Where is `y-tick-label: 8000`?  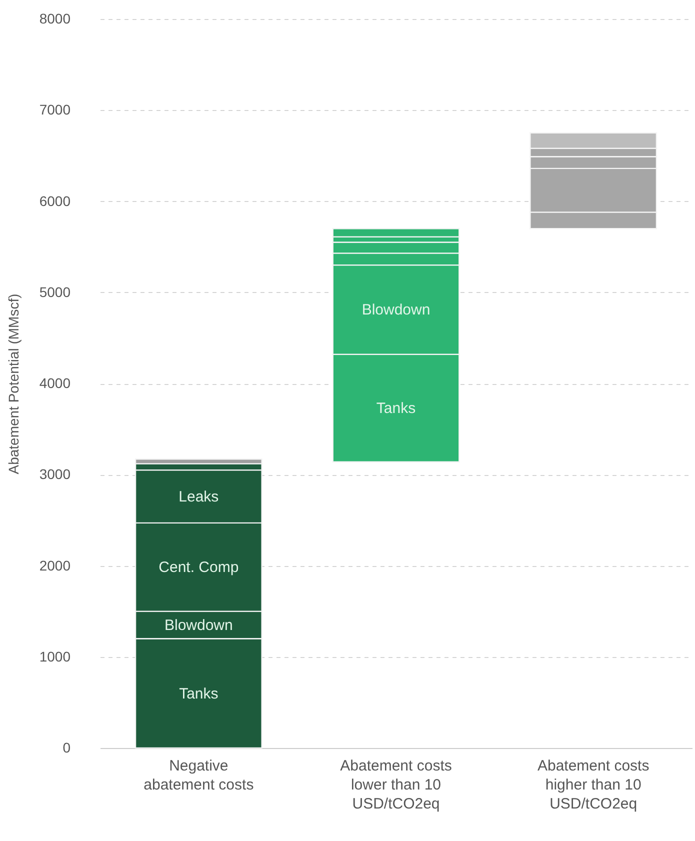 y-tick-label: 8000 is located at coordinates (55, 18).